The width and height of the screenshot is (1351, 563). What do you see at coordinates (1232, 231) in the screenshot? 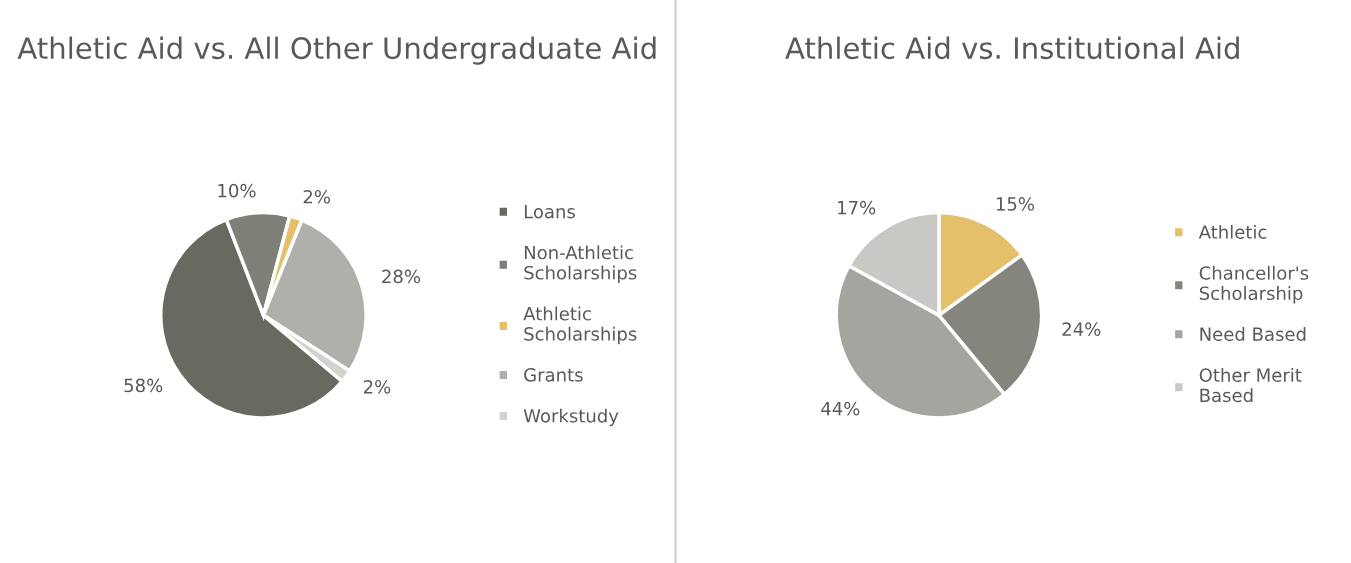
I see `legend-label: Athletic` at bounding box center [1232, 231].